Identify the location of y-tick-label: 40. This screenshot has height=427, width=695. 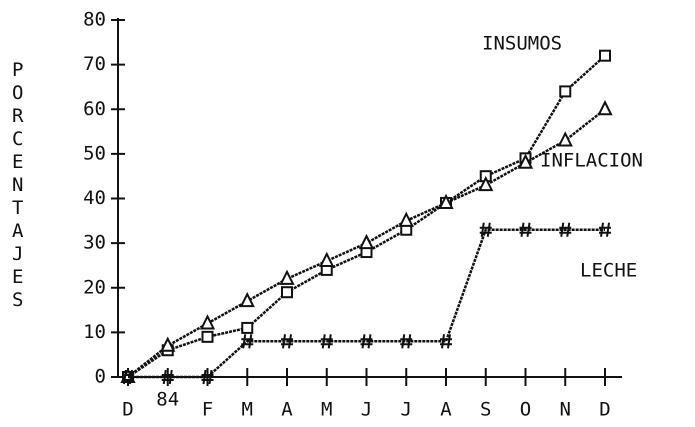
(94, 198).